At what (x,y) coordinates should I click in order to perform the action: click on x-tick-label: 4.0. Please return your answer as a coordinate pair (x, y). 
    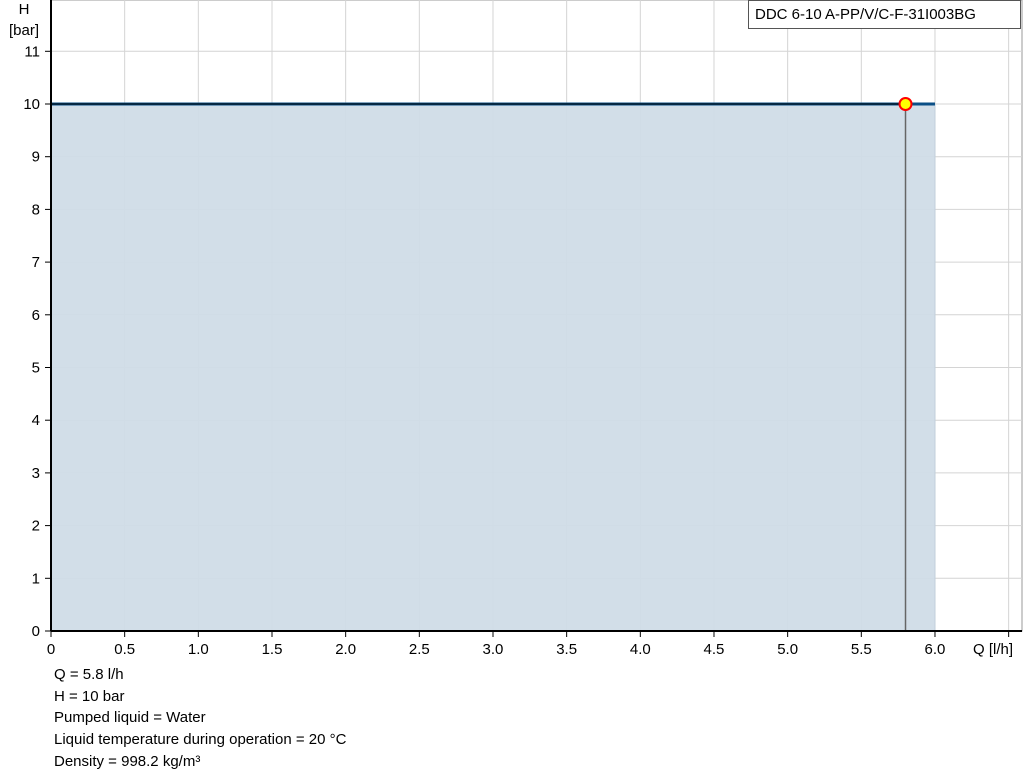
    Looking at the image, I should click on (640, 649).